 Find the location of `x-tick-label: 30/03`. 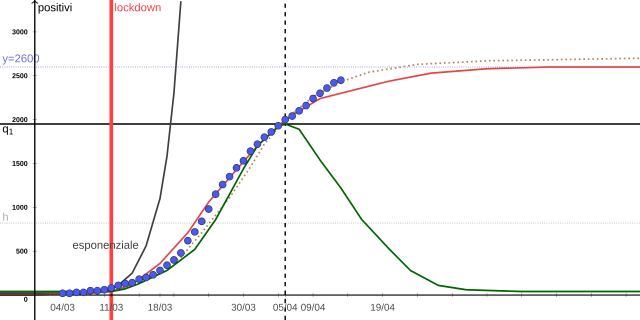

x-tick-label: 30/03 is located at coordinates (244, 307).